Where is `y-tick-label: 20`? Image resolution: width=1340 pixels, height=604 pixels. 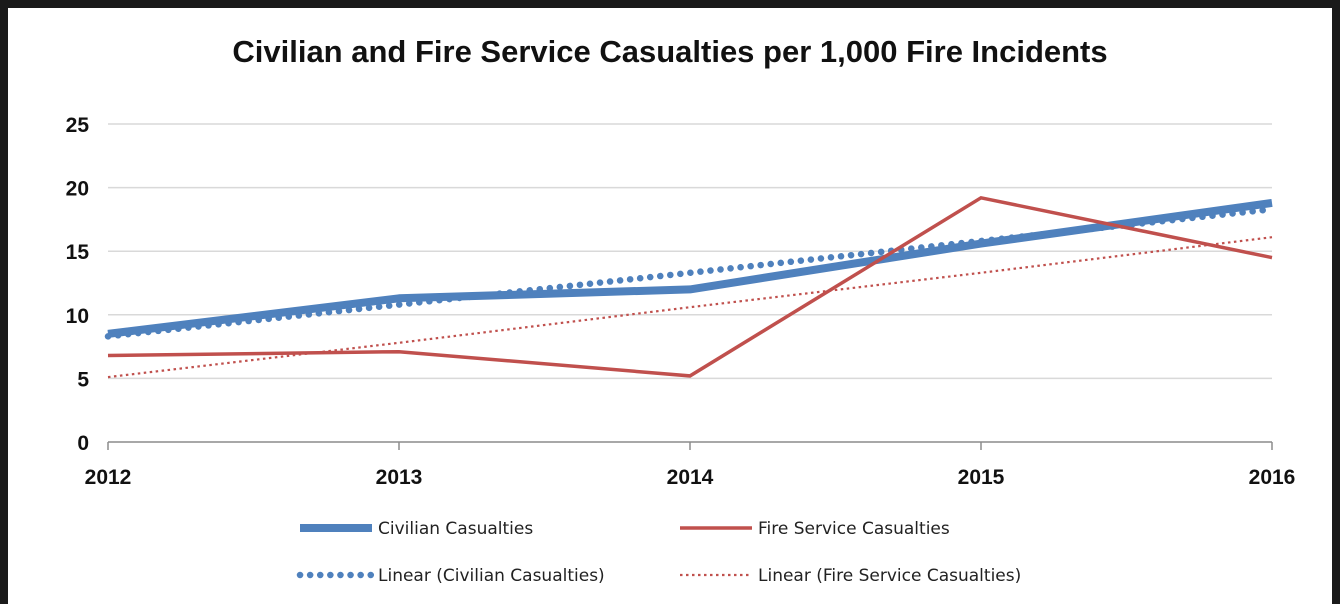
y-tick-label: 20 is located at coordinates (77, 189).